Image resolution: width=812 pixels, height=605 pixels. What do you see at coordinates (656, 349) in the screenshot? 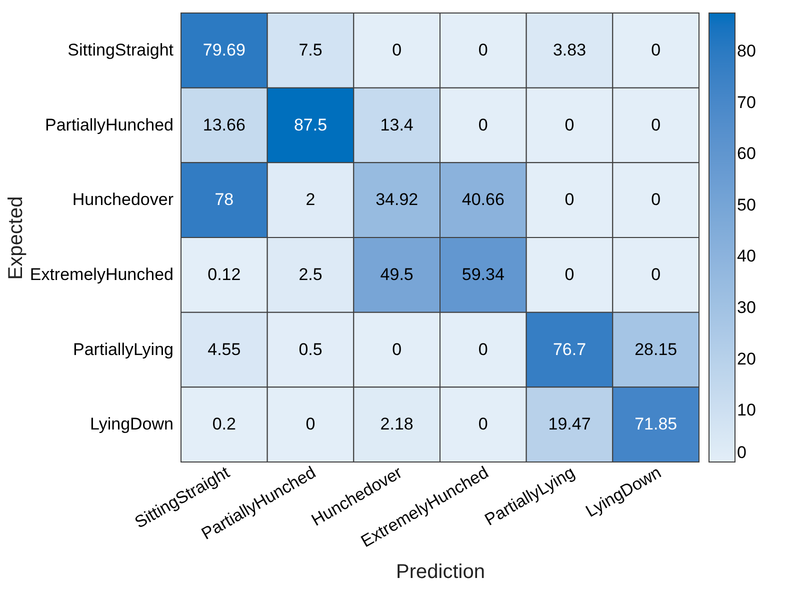
I see `data-label: 28.15` at bounding box center [656, 349].